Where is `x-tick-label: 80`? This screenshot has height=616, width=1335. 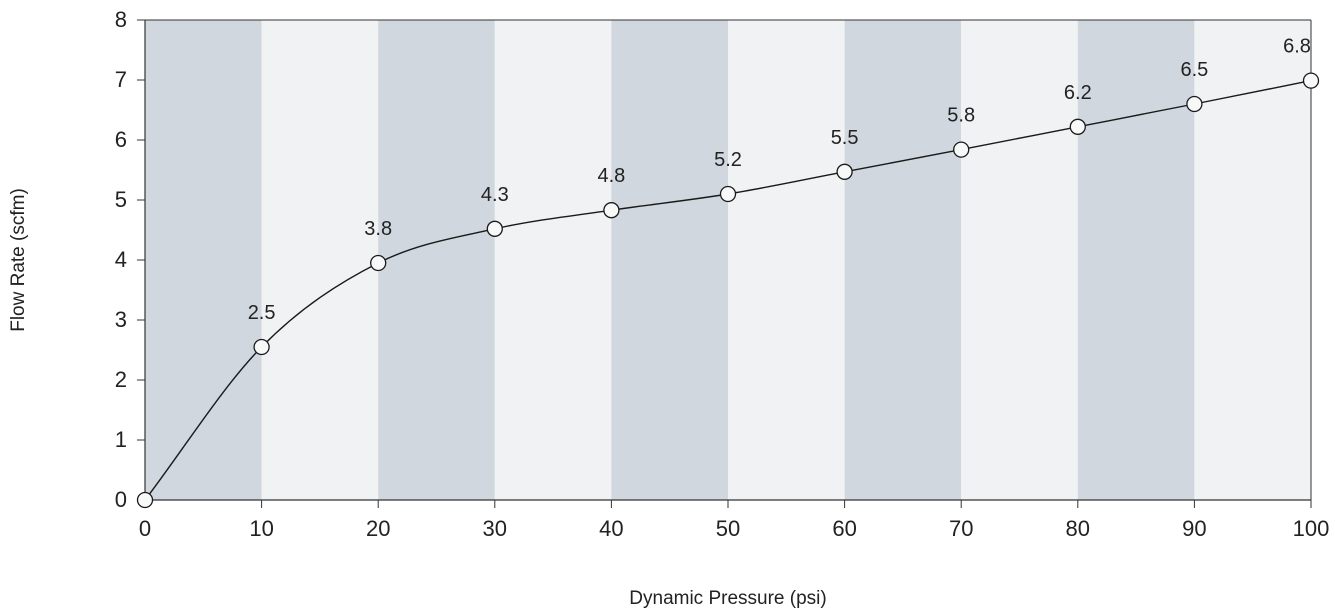 x-tick-label: 80 is located at coordinates (1078, 528).